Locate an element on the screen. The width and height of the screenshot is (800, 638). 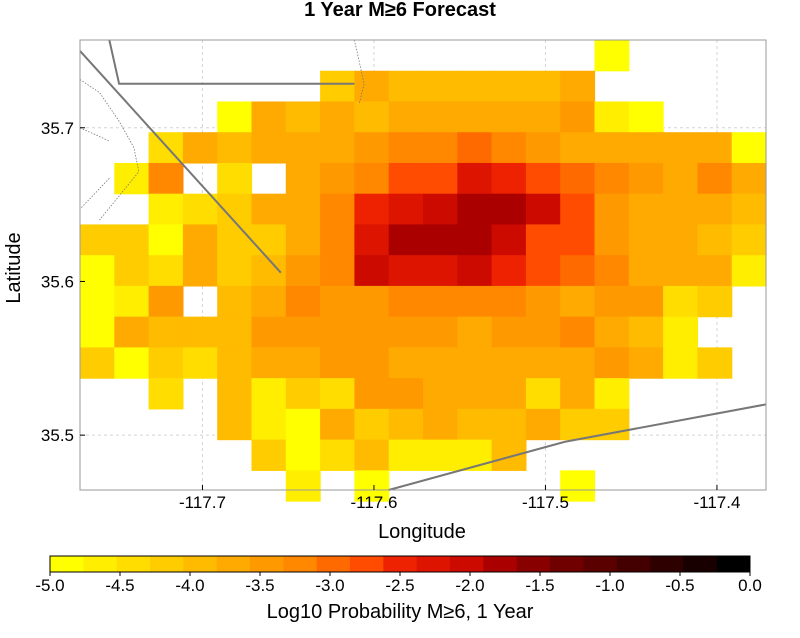
colorbar-tick-label: -1.5 is located at coordinates (539, 585).